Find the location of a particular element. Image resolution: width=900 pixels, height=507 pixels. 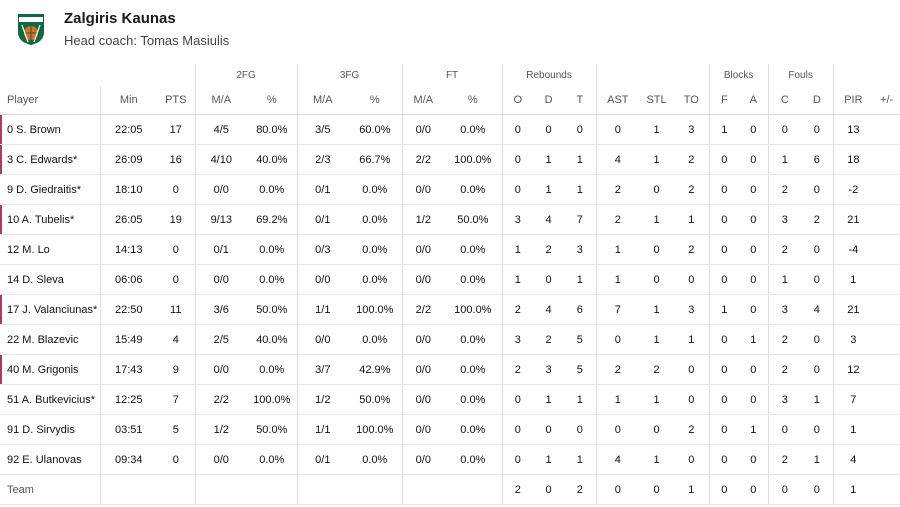

stat-pm is located at coordinates (886, 219).